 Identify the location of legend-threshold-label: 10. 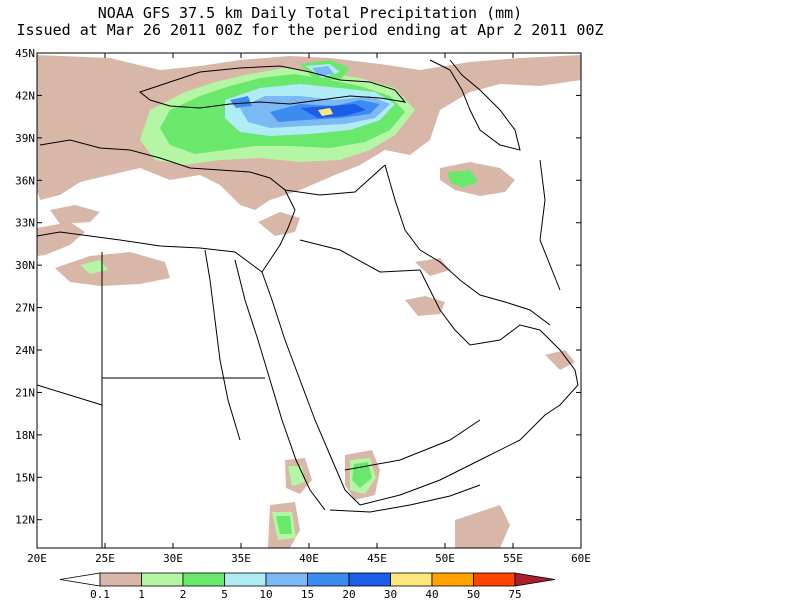
(265, 594).